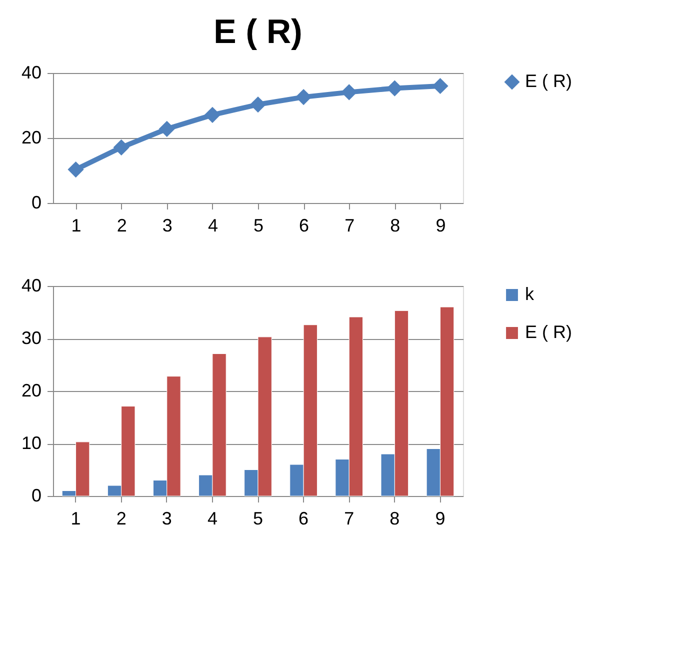 The image size is (696, 659). What do you see at coordinates (31, 338) in the screenshot?
I see `y-tick-label: 30` at bounding box center [31, 338].